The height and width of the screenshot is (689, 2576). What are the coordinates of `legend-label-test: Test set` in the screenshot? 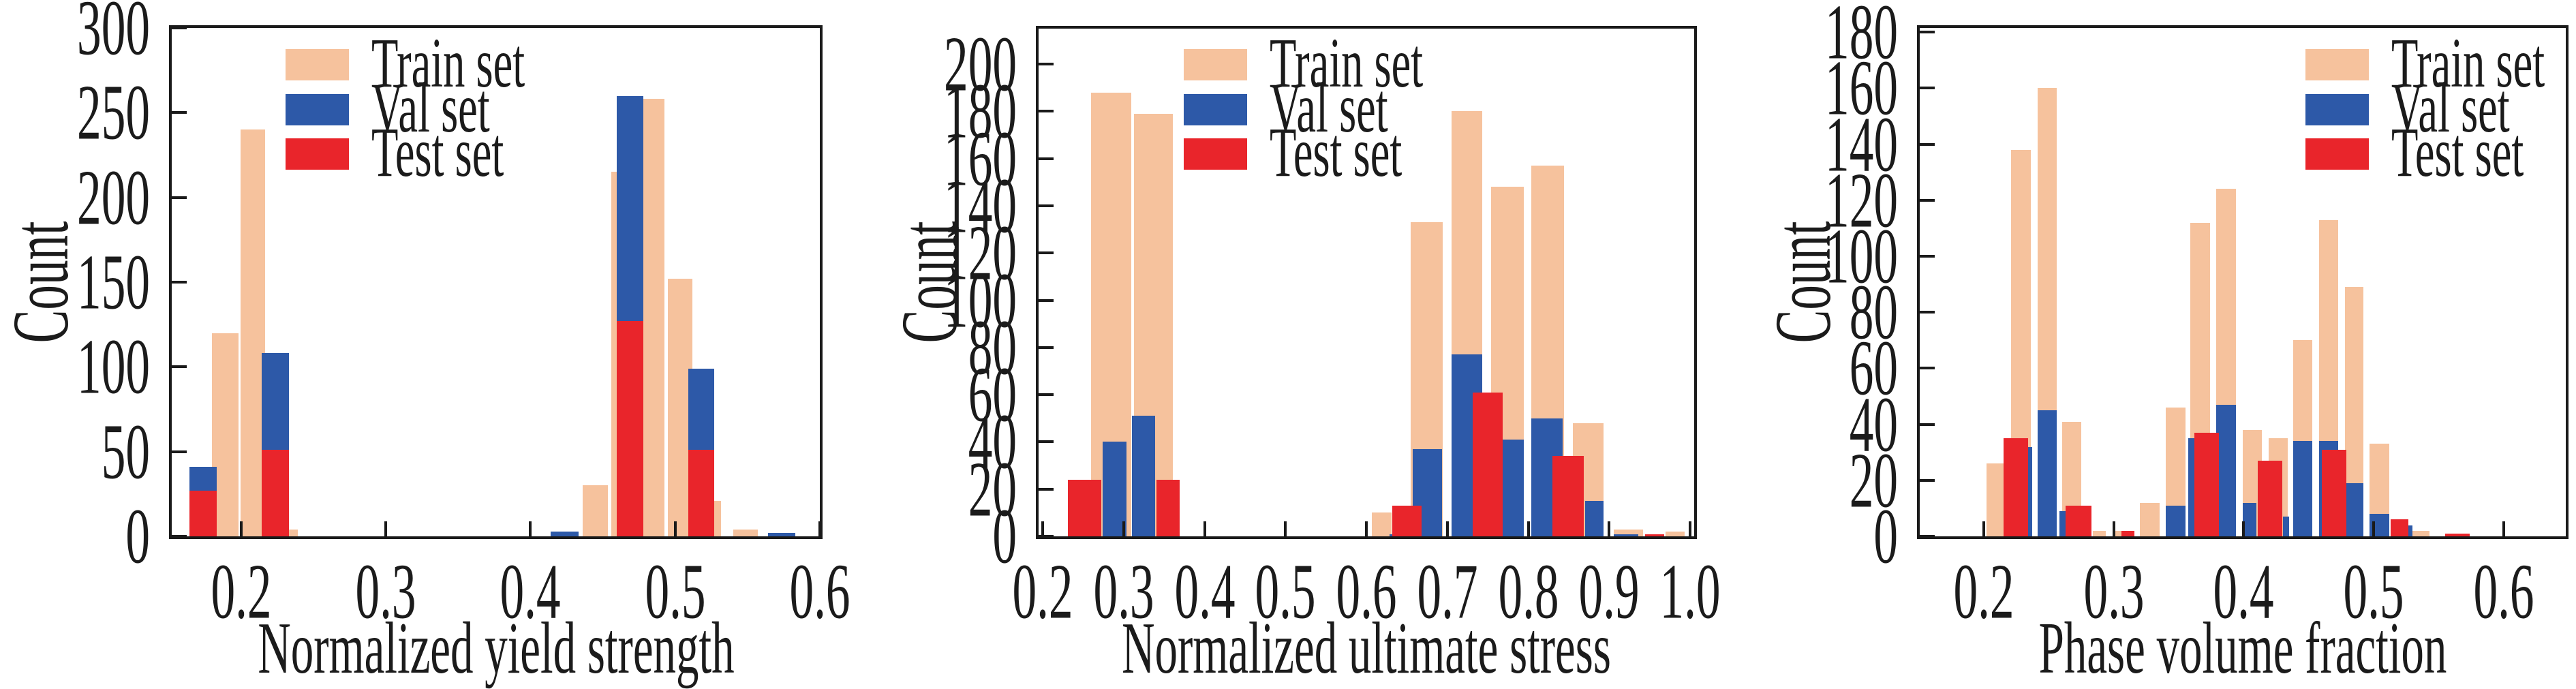 It's located at (438, 152).